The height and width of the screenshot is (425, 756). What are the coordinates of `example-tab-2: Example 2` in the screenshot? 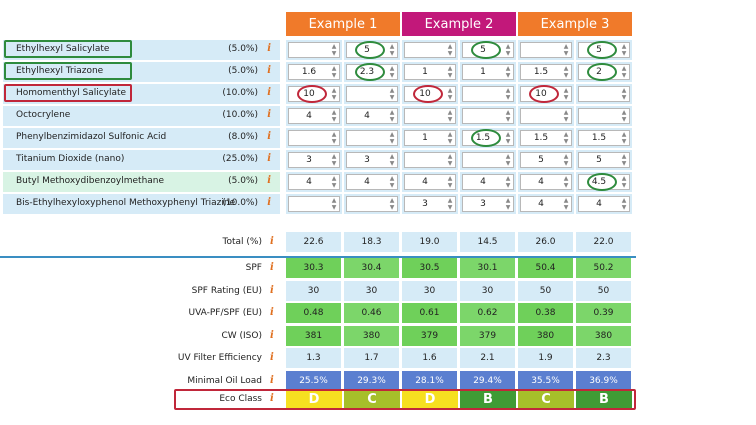 It's located at (459, 24).